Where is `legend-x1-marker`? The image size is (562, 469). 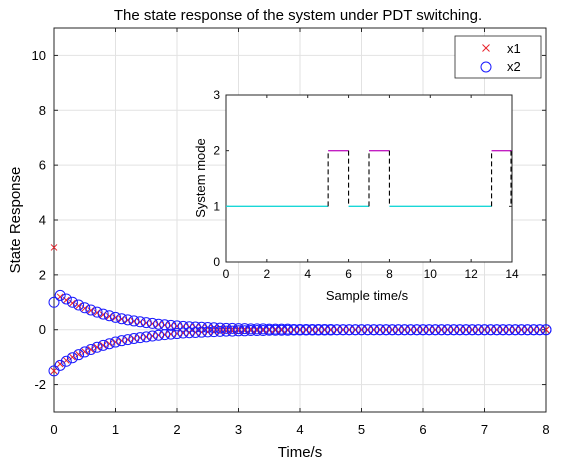 legend-x1-marker is located at coordinates (486, 48).